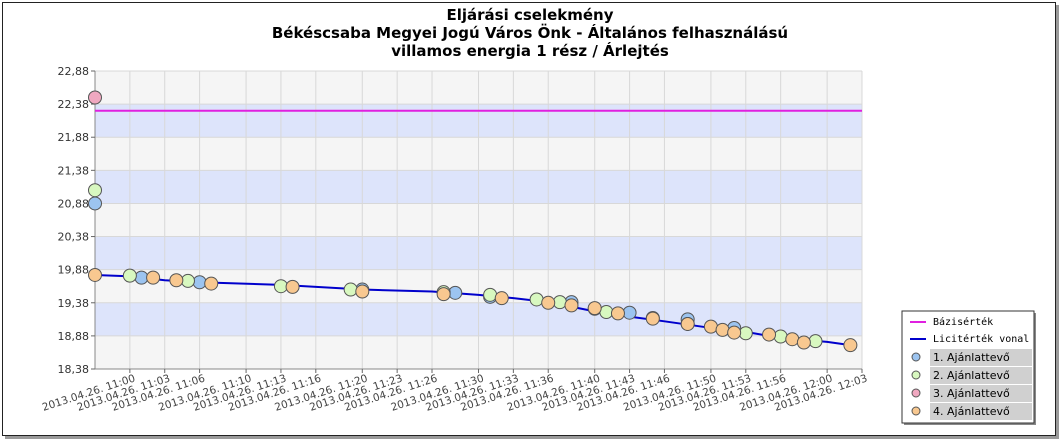 The image size is (1060, 440). I want to click on y-tick-label: 21,38, so click(74, 170).